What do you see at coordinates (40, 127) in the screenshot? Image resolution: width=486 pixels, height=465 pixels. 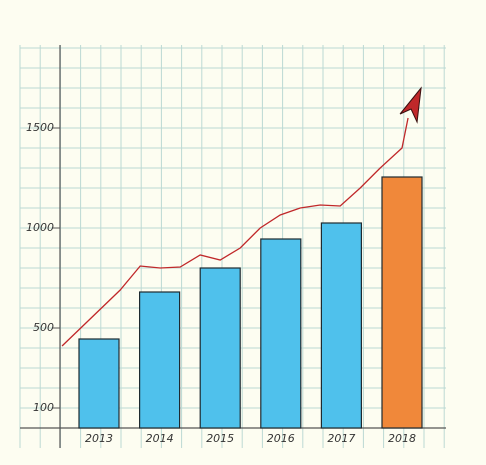 I see `y-tick-label: 1500` at bounding box center [40, 127].